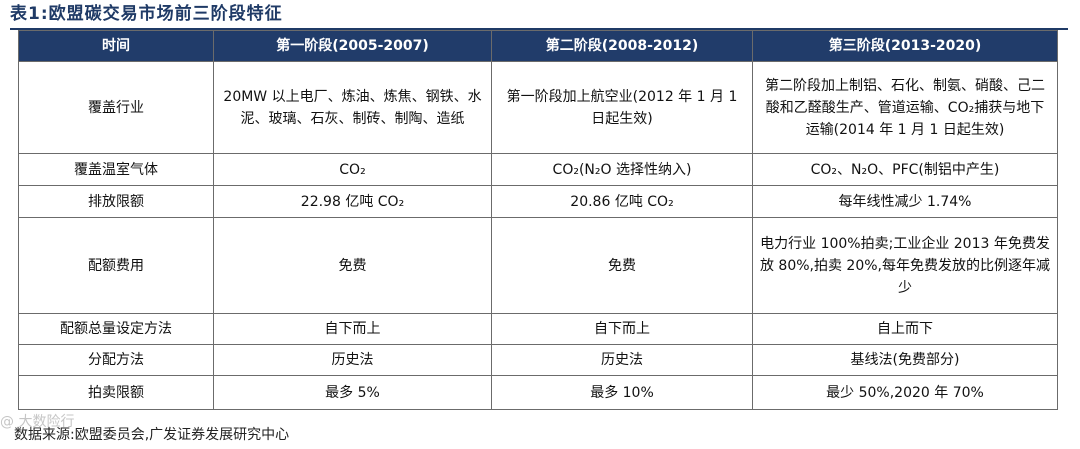 This screenshot has width=1080, height=449. I want to click on header-phase-2: 第二阶段(2008-2012), so click(622, 46).